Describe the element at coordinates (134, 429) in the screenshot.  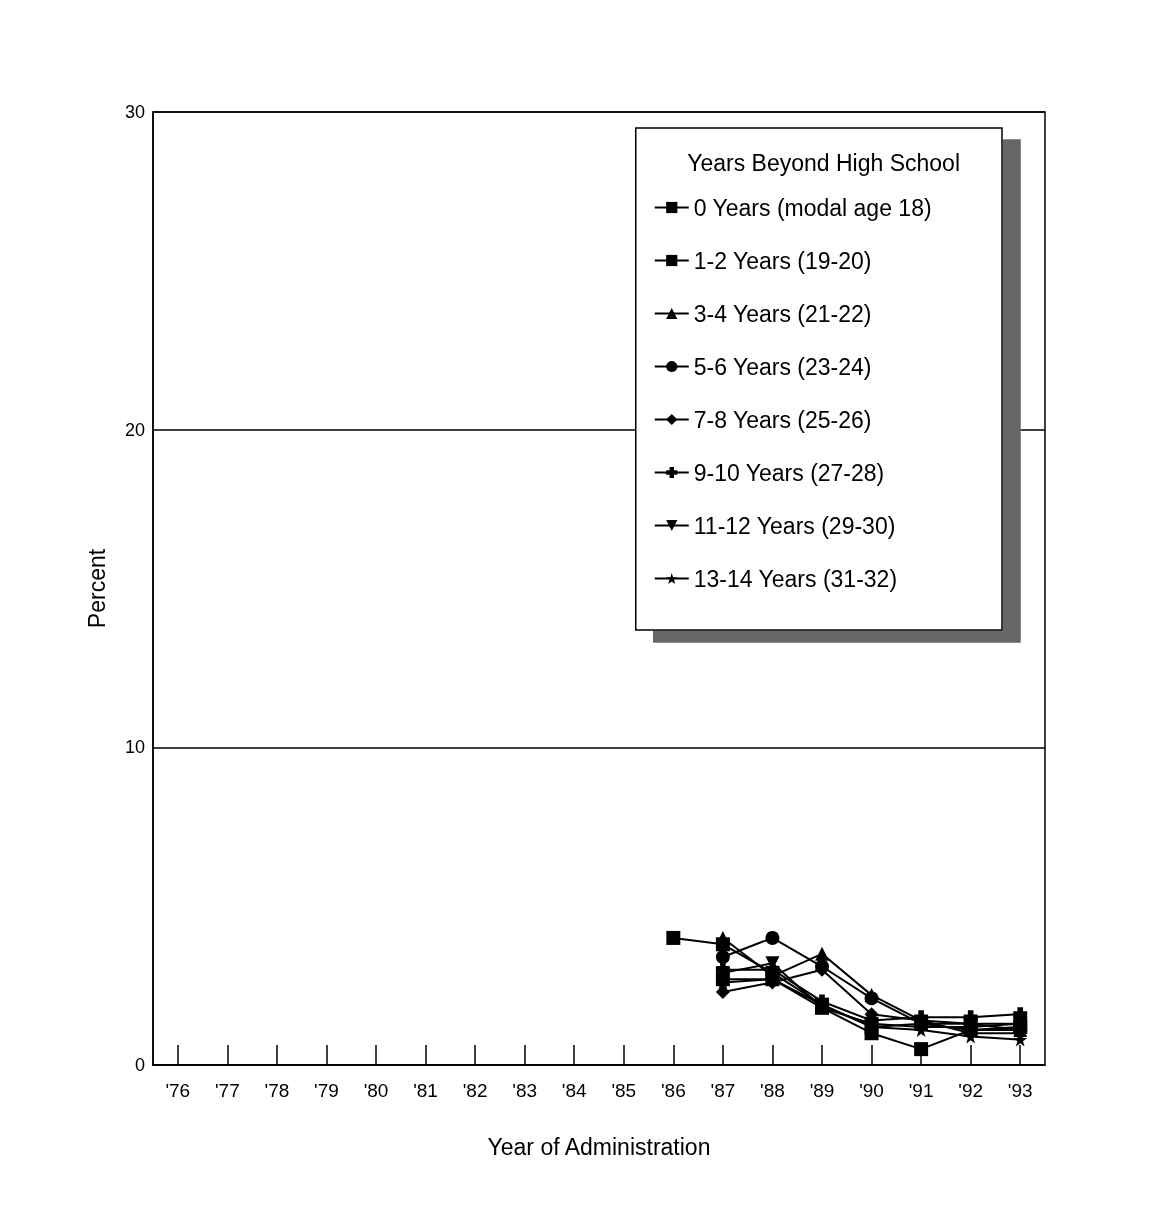
I see `y-tick-label: 20` at that location.